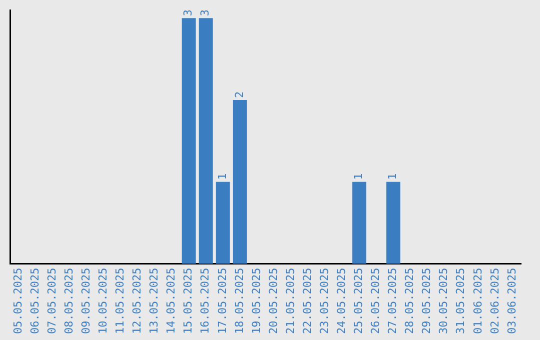 This screenshot has height=340, width=540. What do you see at coordinates (461, 301) in the screenshot?
I see `x-tick-label: 31.05.2025` at bounding box center [461, 301].